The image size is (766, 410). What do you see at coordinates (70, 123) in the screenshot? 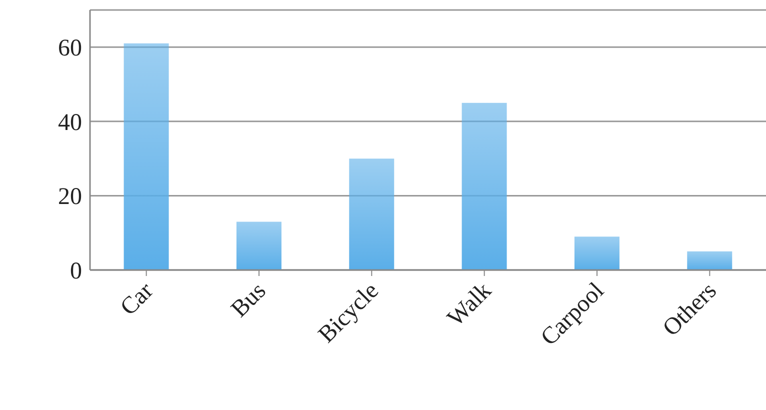
I see `y-tick-label: 40` at bounding box center [70, 123].